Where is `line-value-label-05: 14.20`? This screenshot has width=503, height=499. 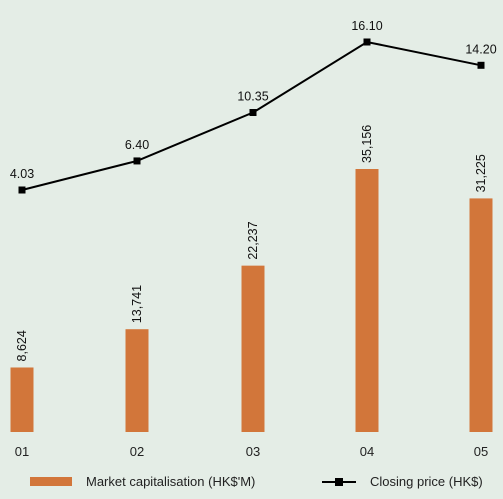 line-value-label-05: 14.20 is located at coordinates (480, 49).